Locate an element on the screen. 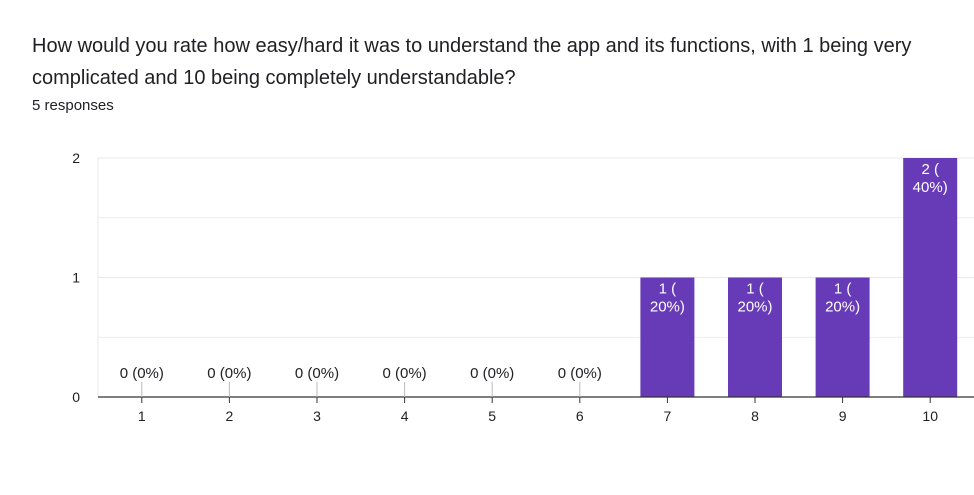  x-tick-label: 5 is located at coordinates (492, 416).